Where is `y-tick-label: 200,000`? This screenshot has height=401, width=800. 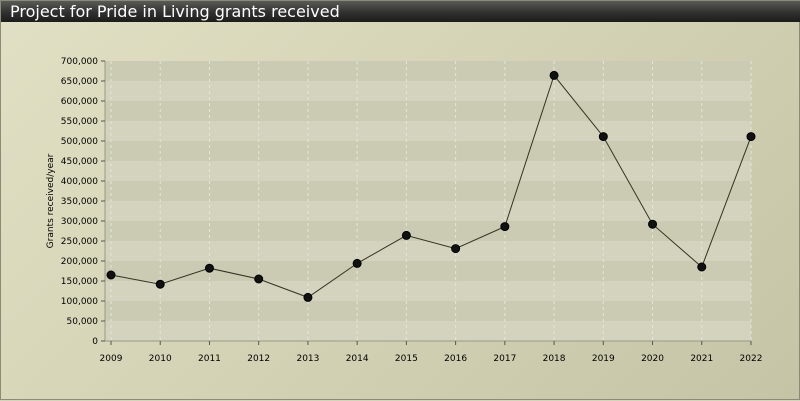
y-tick-label: 200,000 is located at coordinates (79, 262).